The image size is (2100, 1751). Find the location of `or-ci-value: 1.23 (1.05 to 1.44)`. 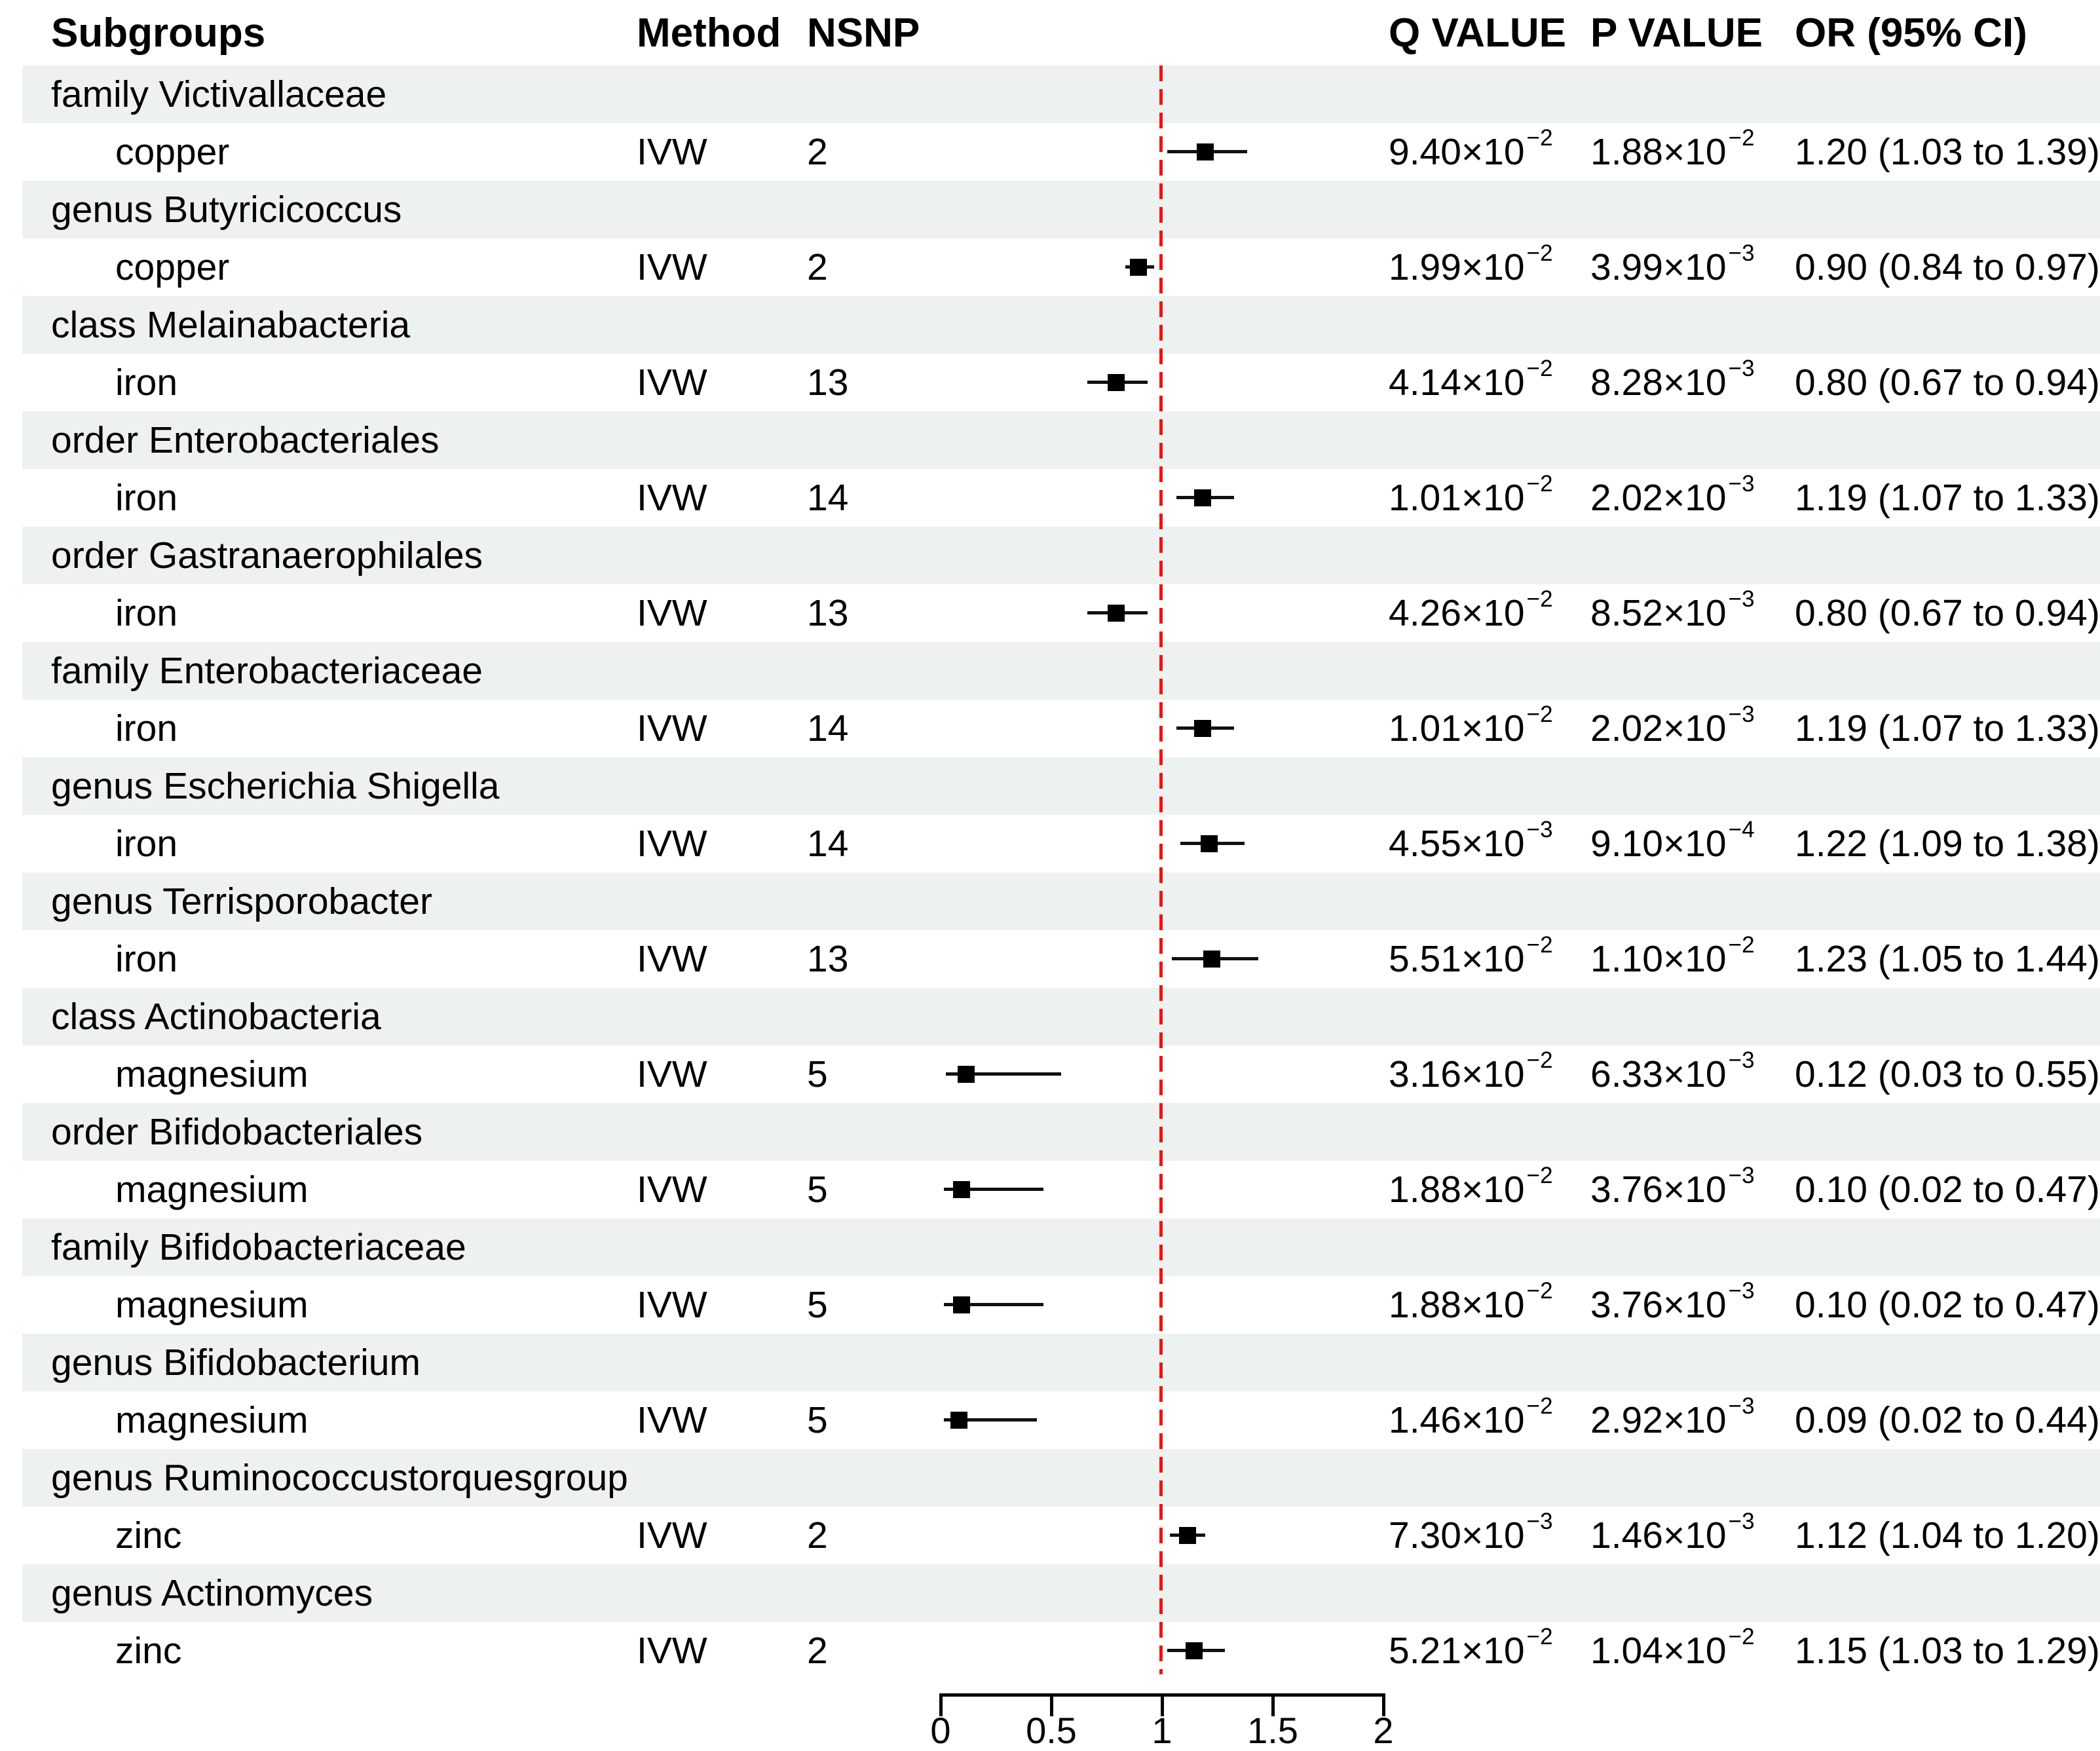

or-ci-value: 1.23 (1.05 to 1.44) is located at coordinates (1947, 959).